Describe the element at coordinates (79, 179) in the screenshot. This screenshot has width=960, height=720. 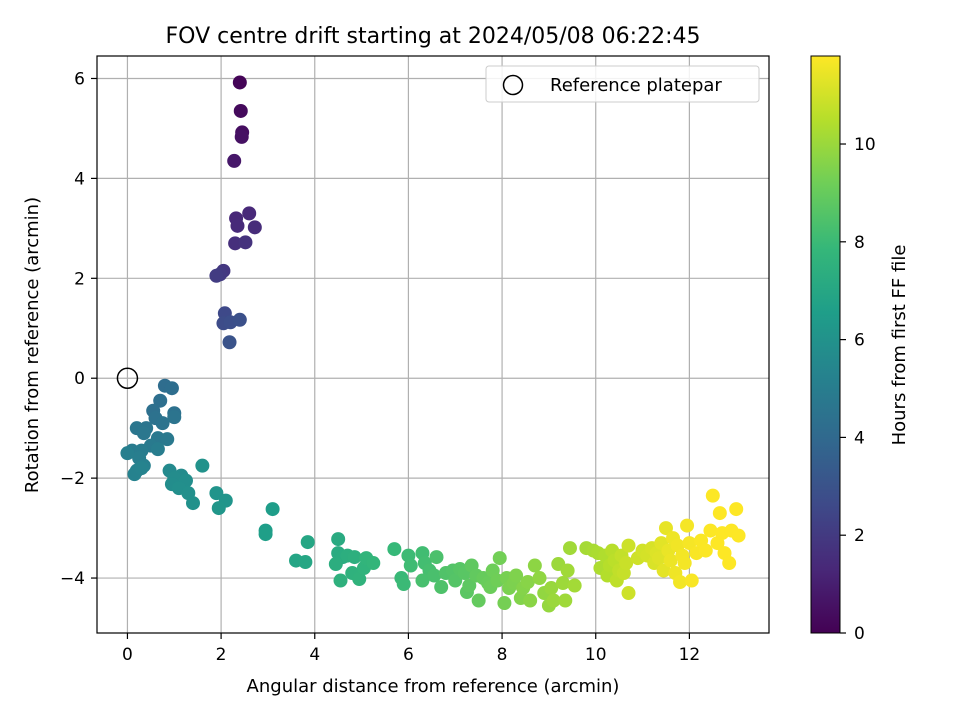
I see `y-tick-label: 4` at that location.